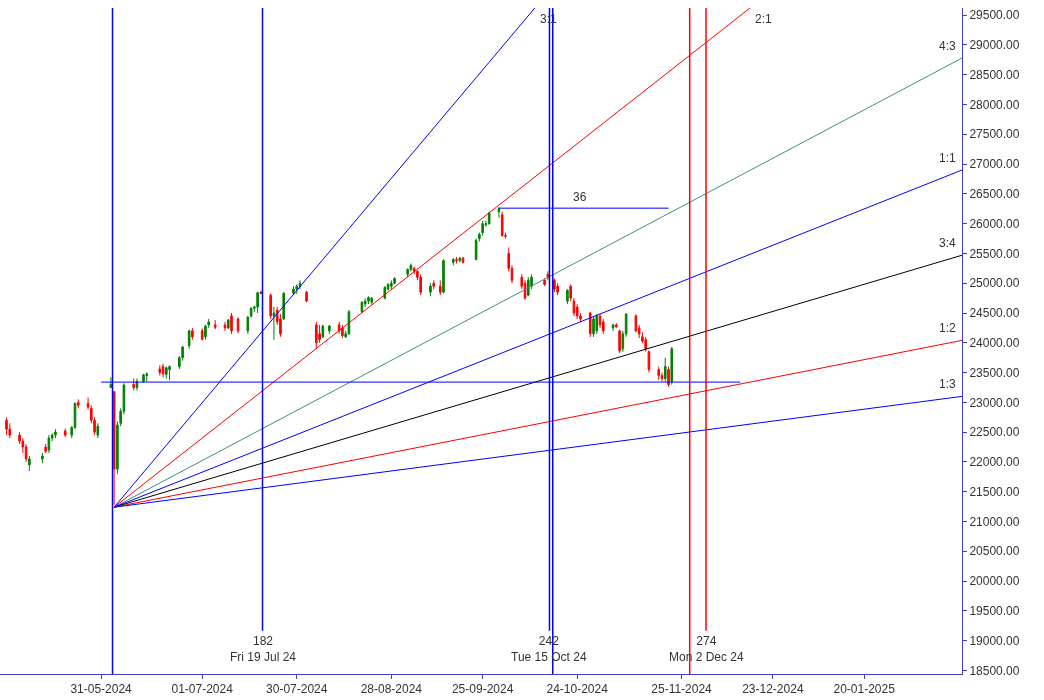 This screenshot has width=1044, height=700. I want to click on y-tick-label: 28000.00, so click(994, 104).